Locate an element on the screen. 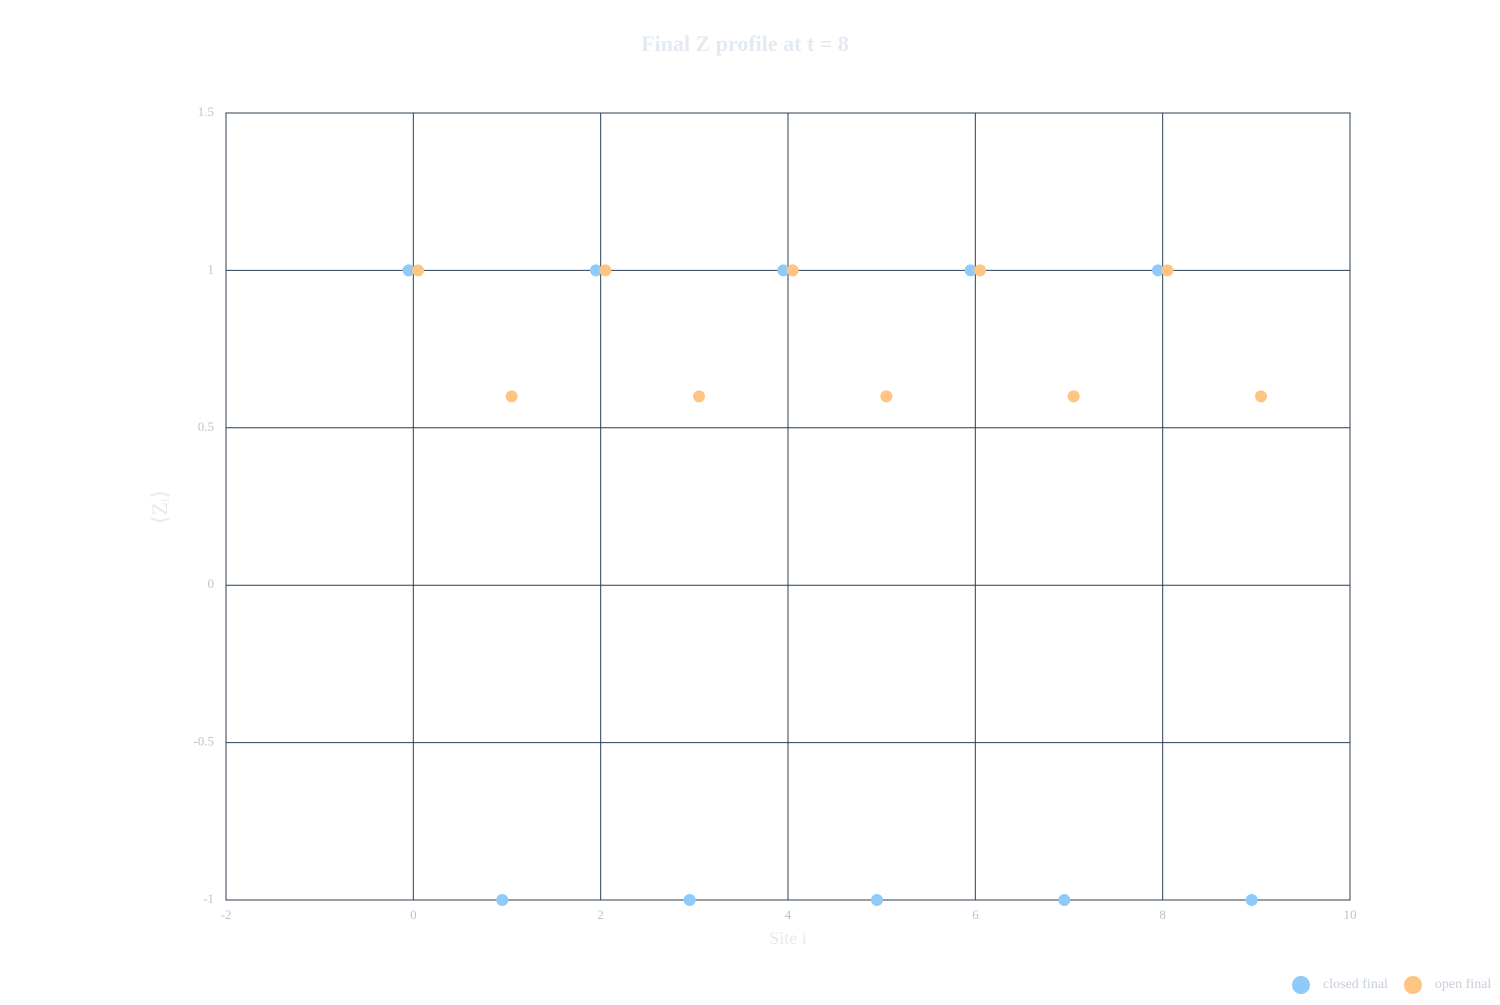 This screenshot has width=1500, height=1005. y-tick-label: 1 is located at coordinates (211, 268).